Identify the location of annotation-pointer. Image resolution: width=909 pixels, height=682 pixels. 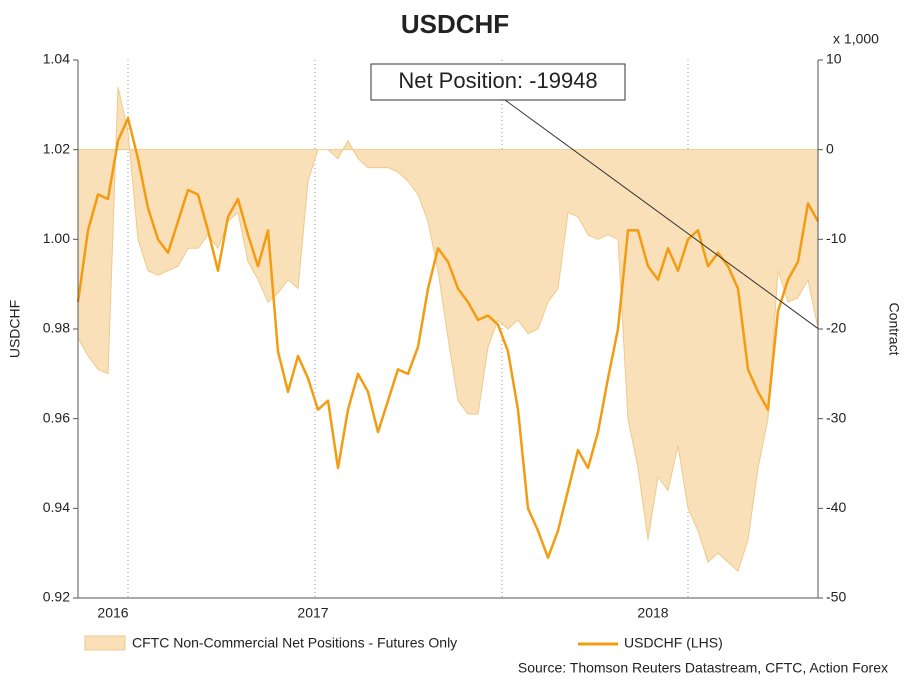
(661, 214).